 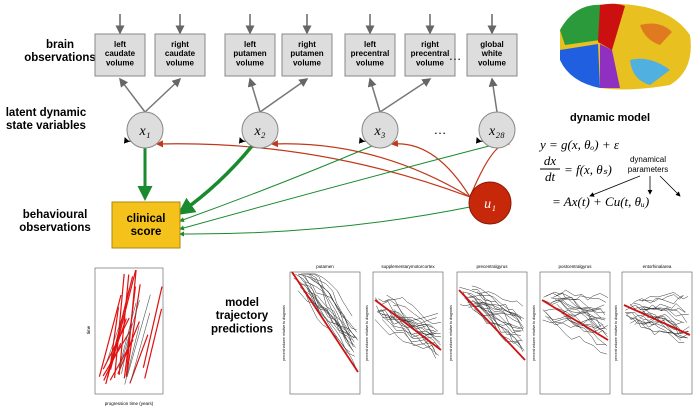 I want to click on label-behavioural: behavioural observations, so click(x=55, y=221).